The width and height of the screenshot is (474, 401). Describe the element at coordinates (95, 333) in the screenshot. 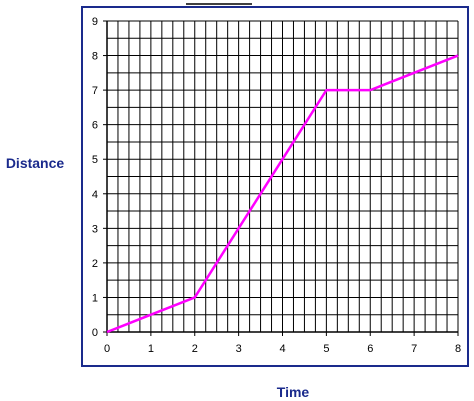

I see `y-tick-label: 0` at that location.